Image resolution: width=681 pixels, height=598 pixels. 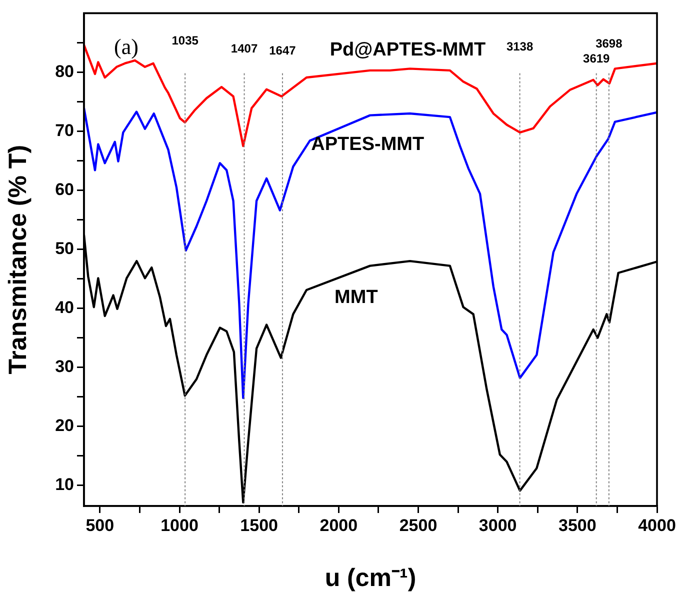 What do you see at coordinates (259, 525) in the screenshot?
I see `x-tick-label: 1500` at bounding box center [259, 525].